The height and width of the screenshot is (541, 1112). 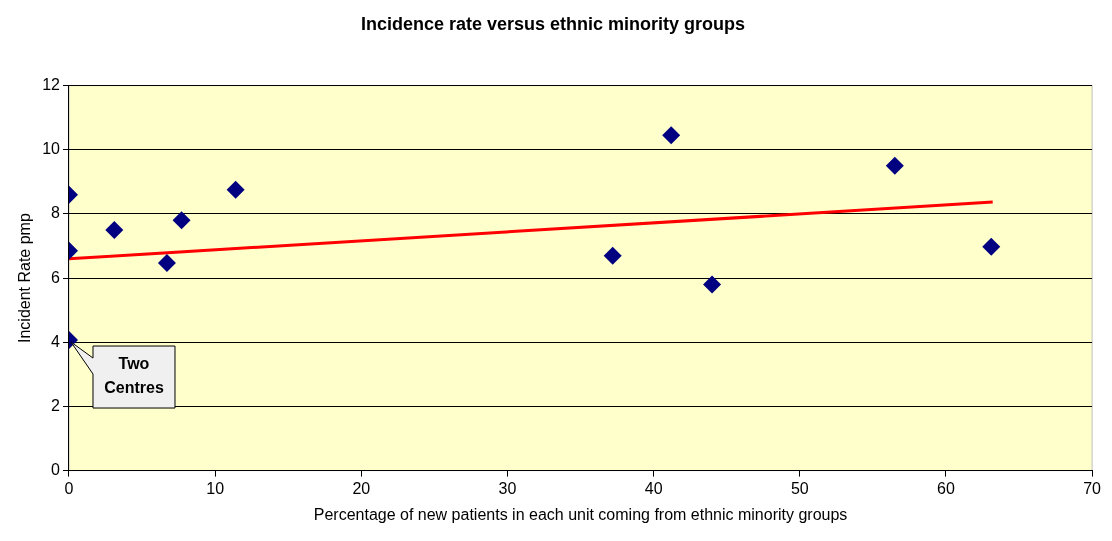 I want to click on x-tick-label: 0, so click(x=69, y=488).